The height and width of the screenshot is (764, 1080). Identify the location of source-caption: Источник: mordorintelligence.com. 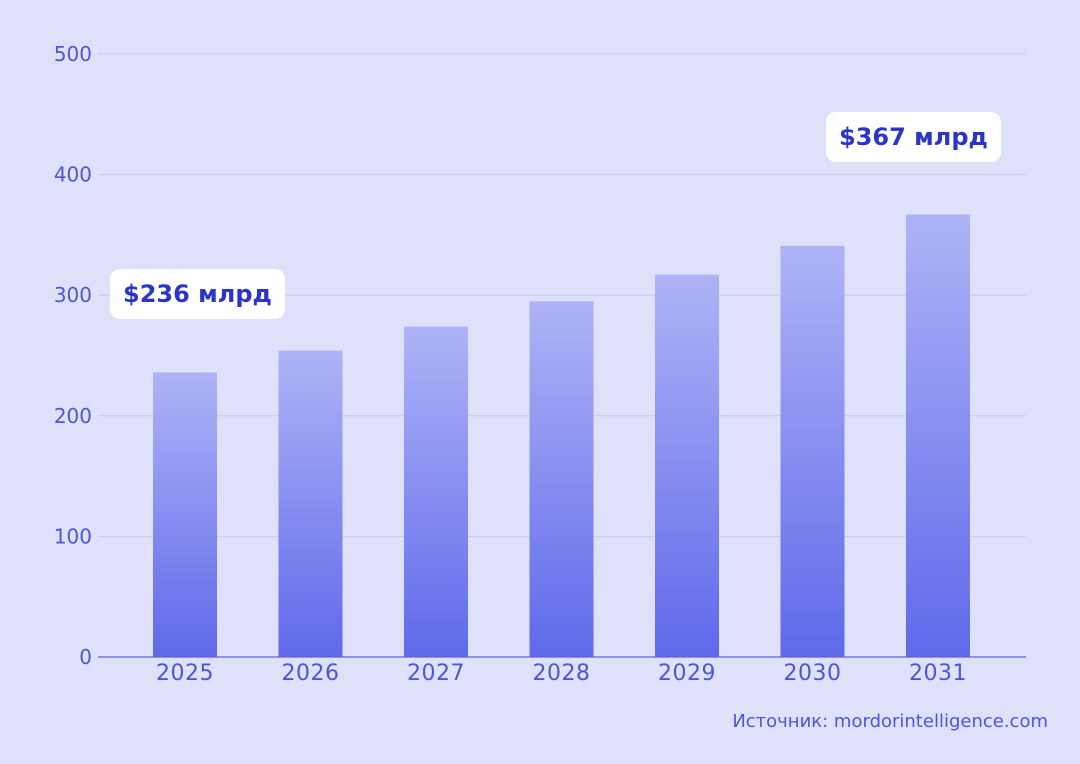
(890, 721).